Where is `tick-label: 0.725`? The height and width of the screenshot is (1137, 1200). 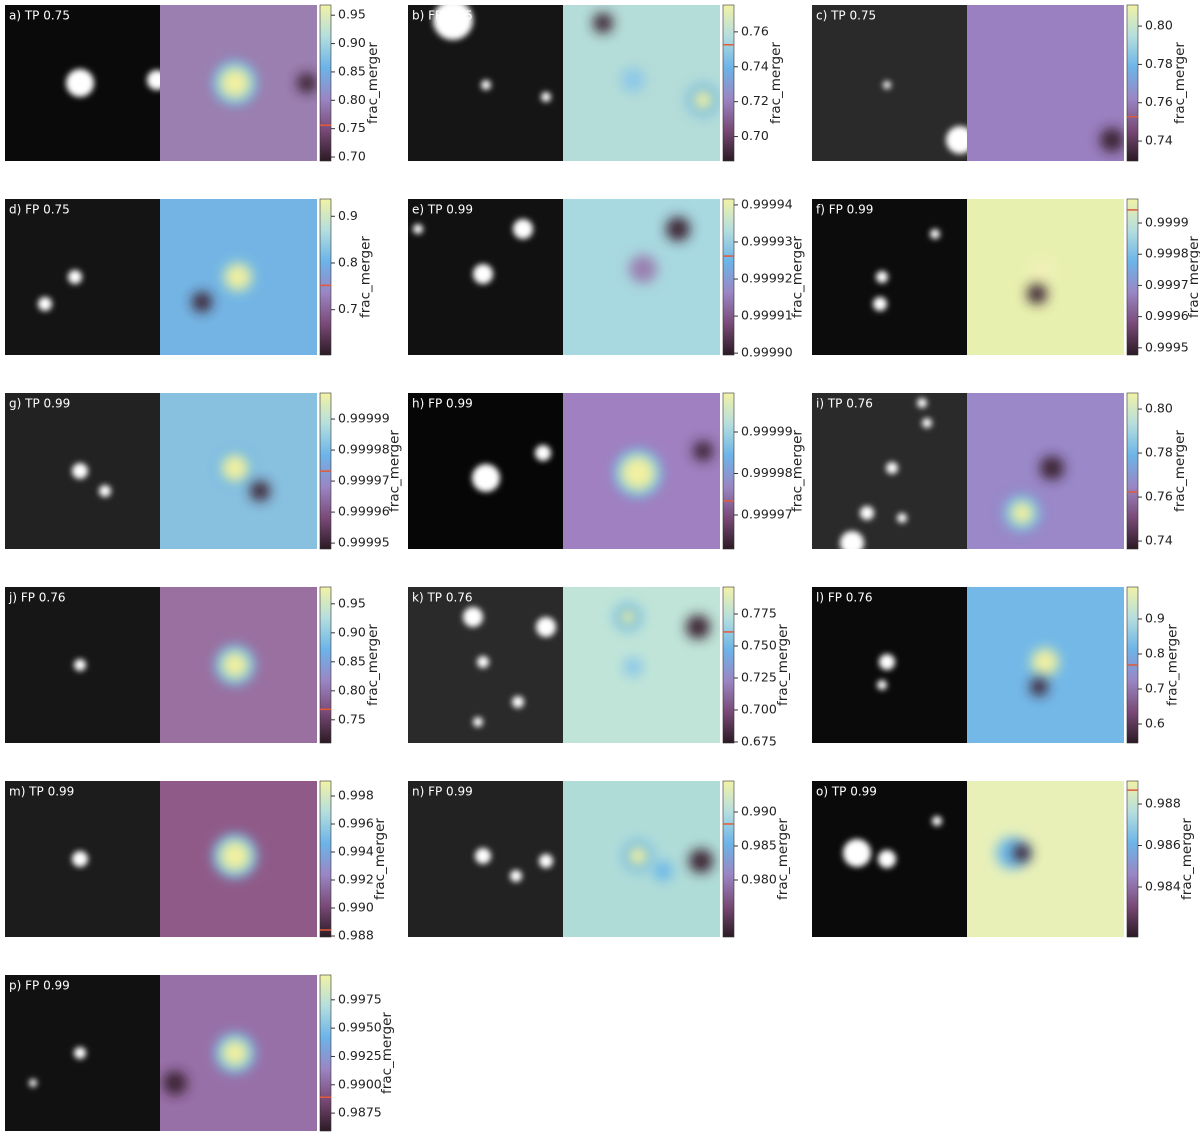 tick-label: 0.725 is located at coordinates (759, 676).